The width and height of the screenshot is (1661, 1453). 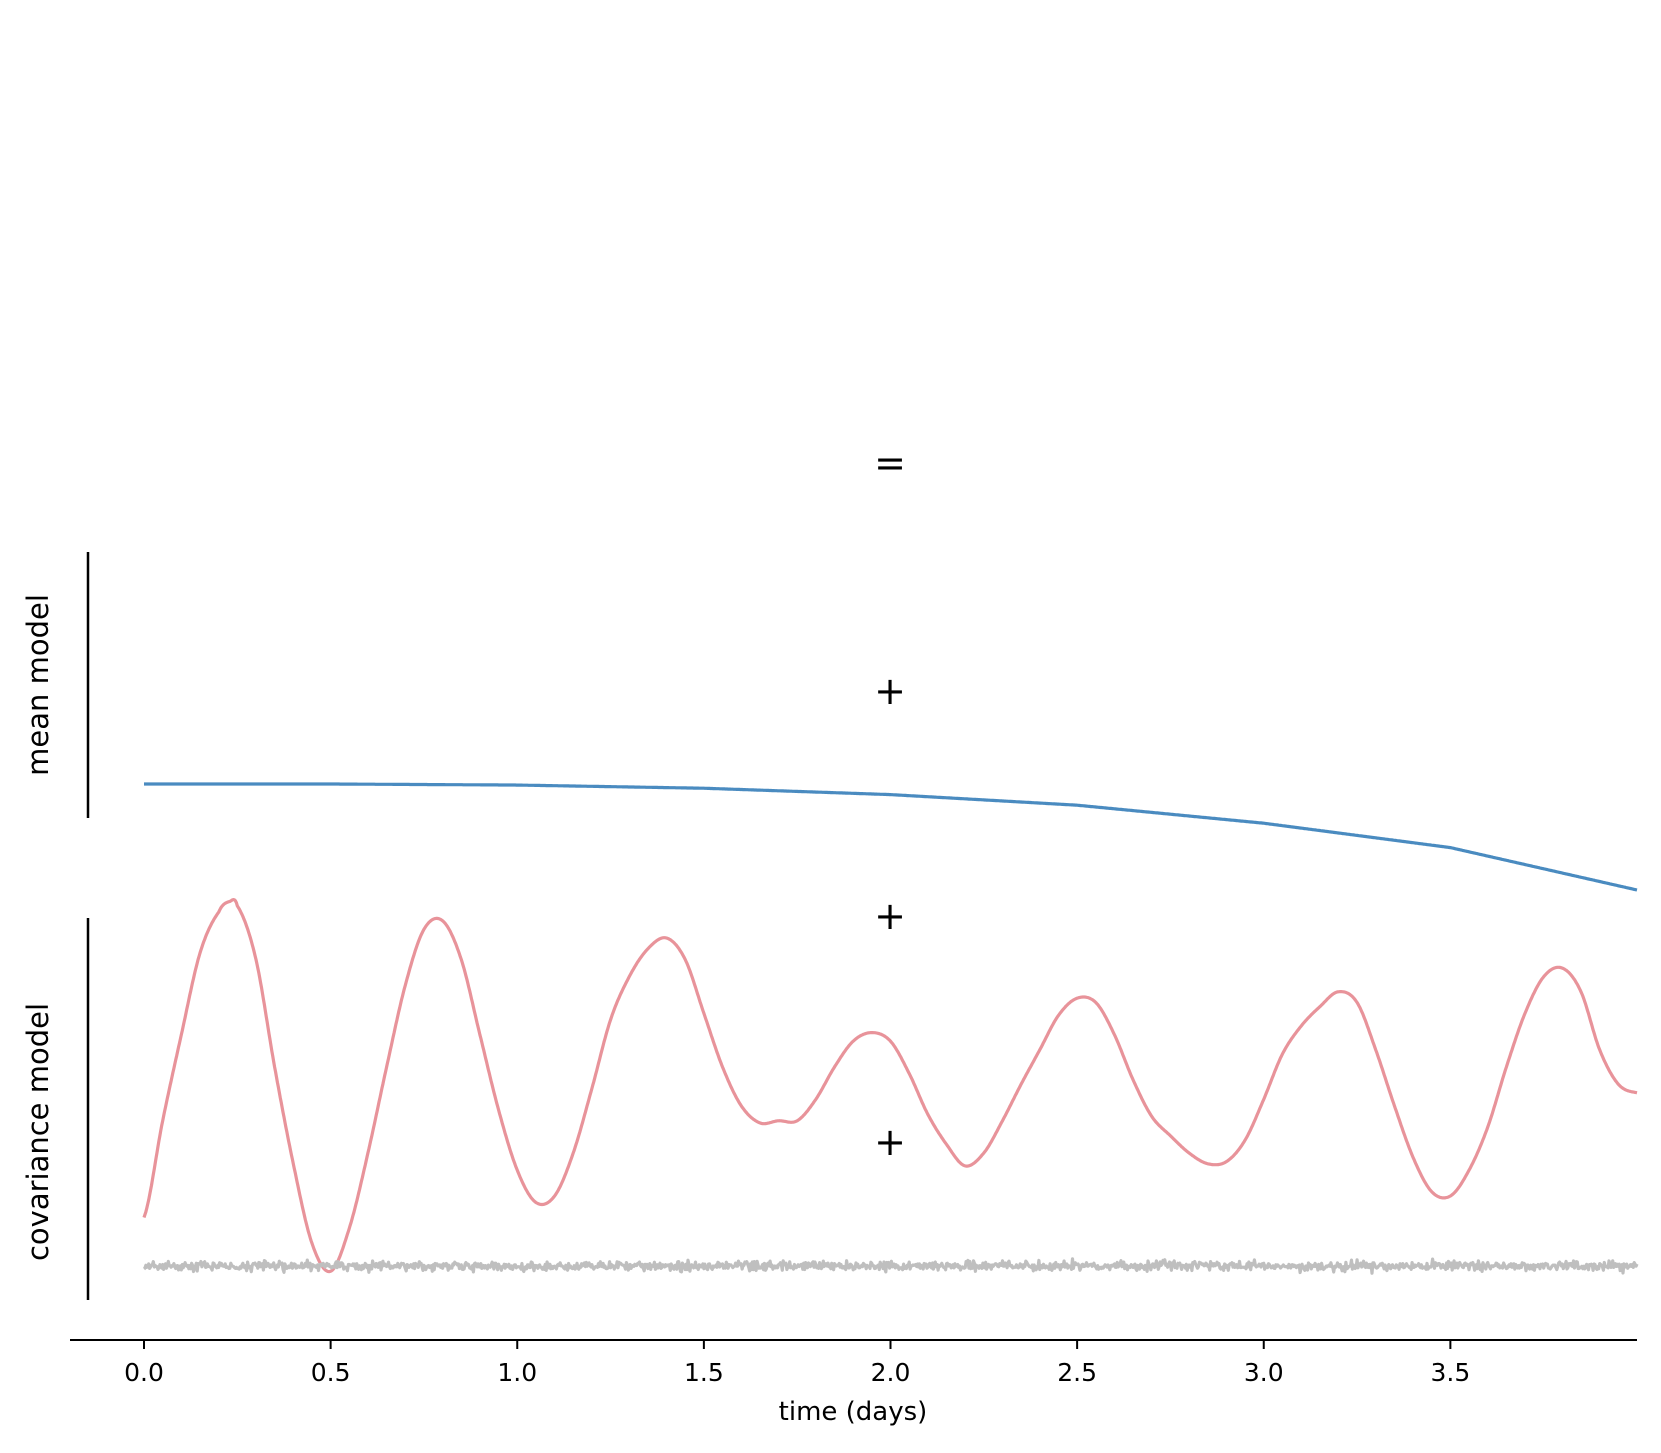 What do you see at coordinates (890, 837) in the screenshot?
I see `trend-model-line` at bounding box center [890, 837].